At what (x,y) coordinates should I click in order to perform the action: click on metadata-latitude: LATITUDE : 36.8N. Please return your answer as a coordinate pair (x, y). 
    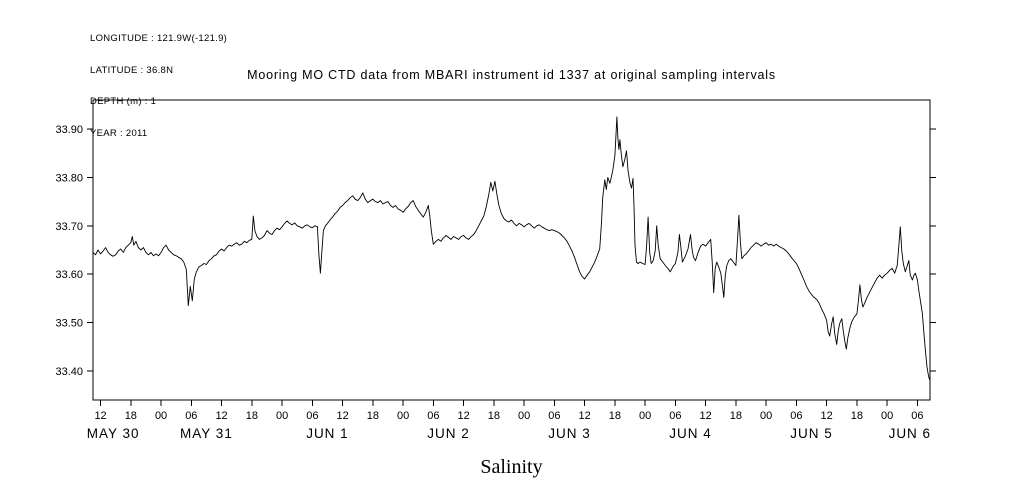
    Looking at the image, I should click on (132, 70).